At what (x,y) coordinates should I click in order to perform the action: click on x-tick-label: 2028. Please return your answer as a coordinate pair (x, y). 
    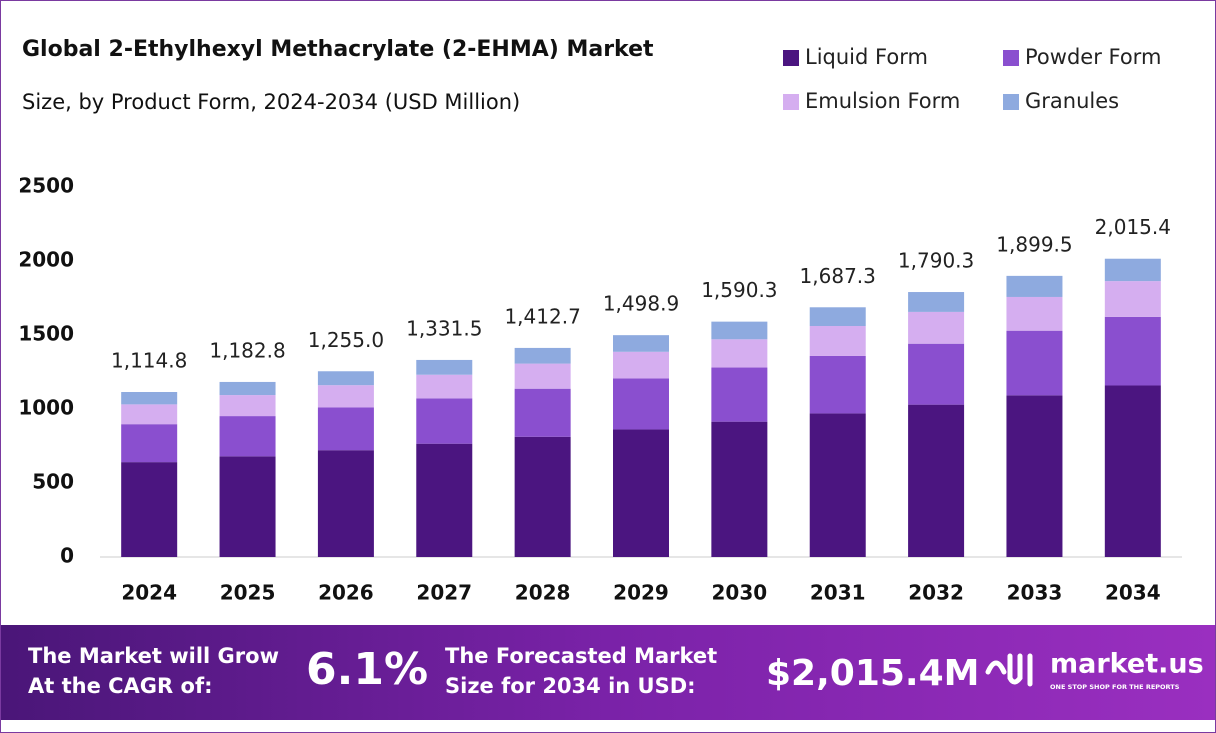
    Looking at the image, I should click on (543, 593).